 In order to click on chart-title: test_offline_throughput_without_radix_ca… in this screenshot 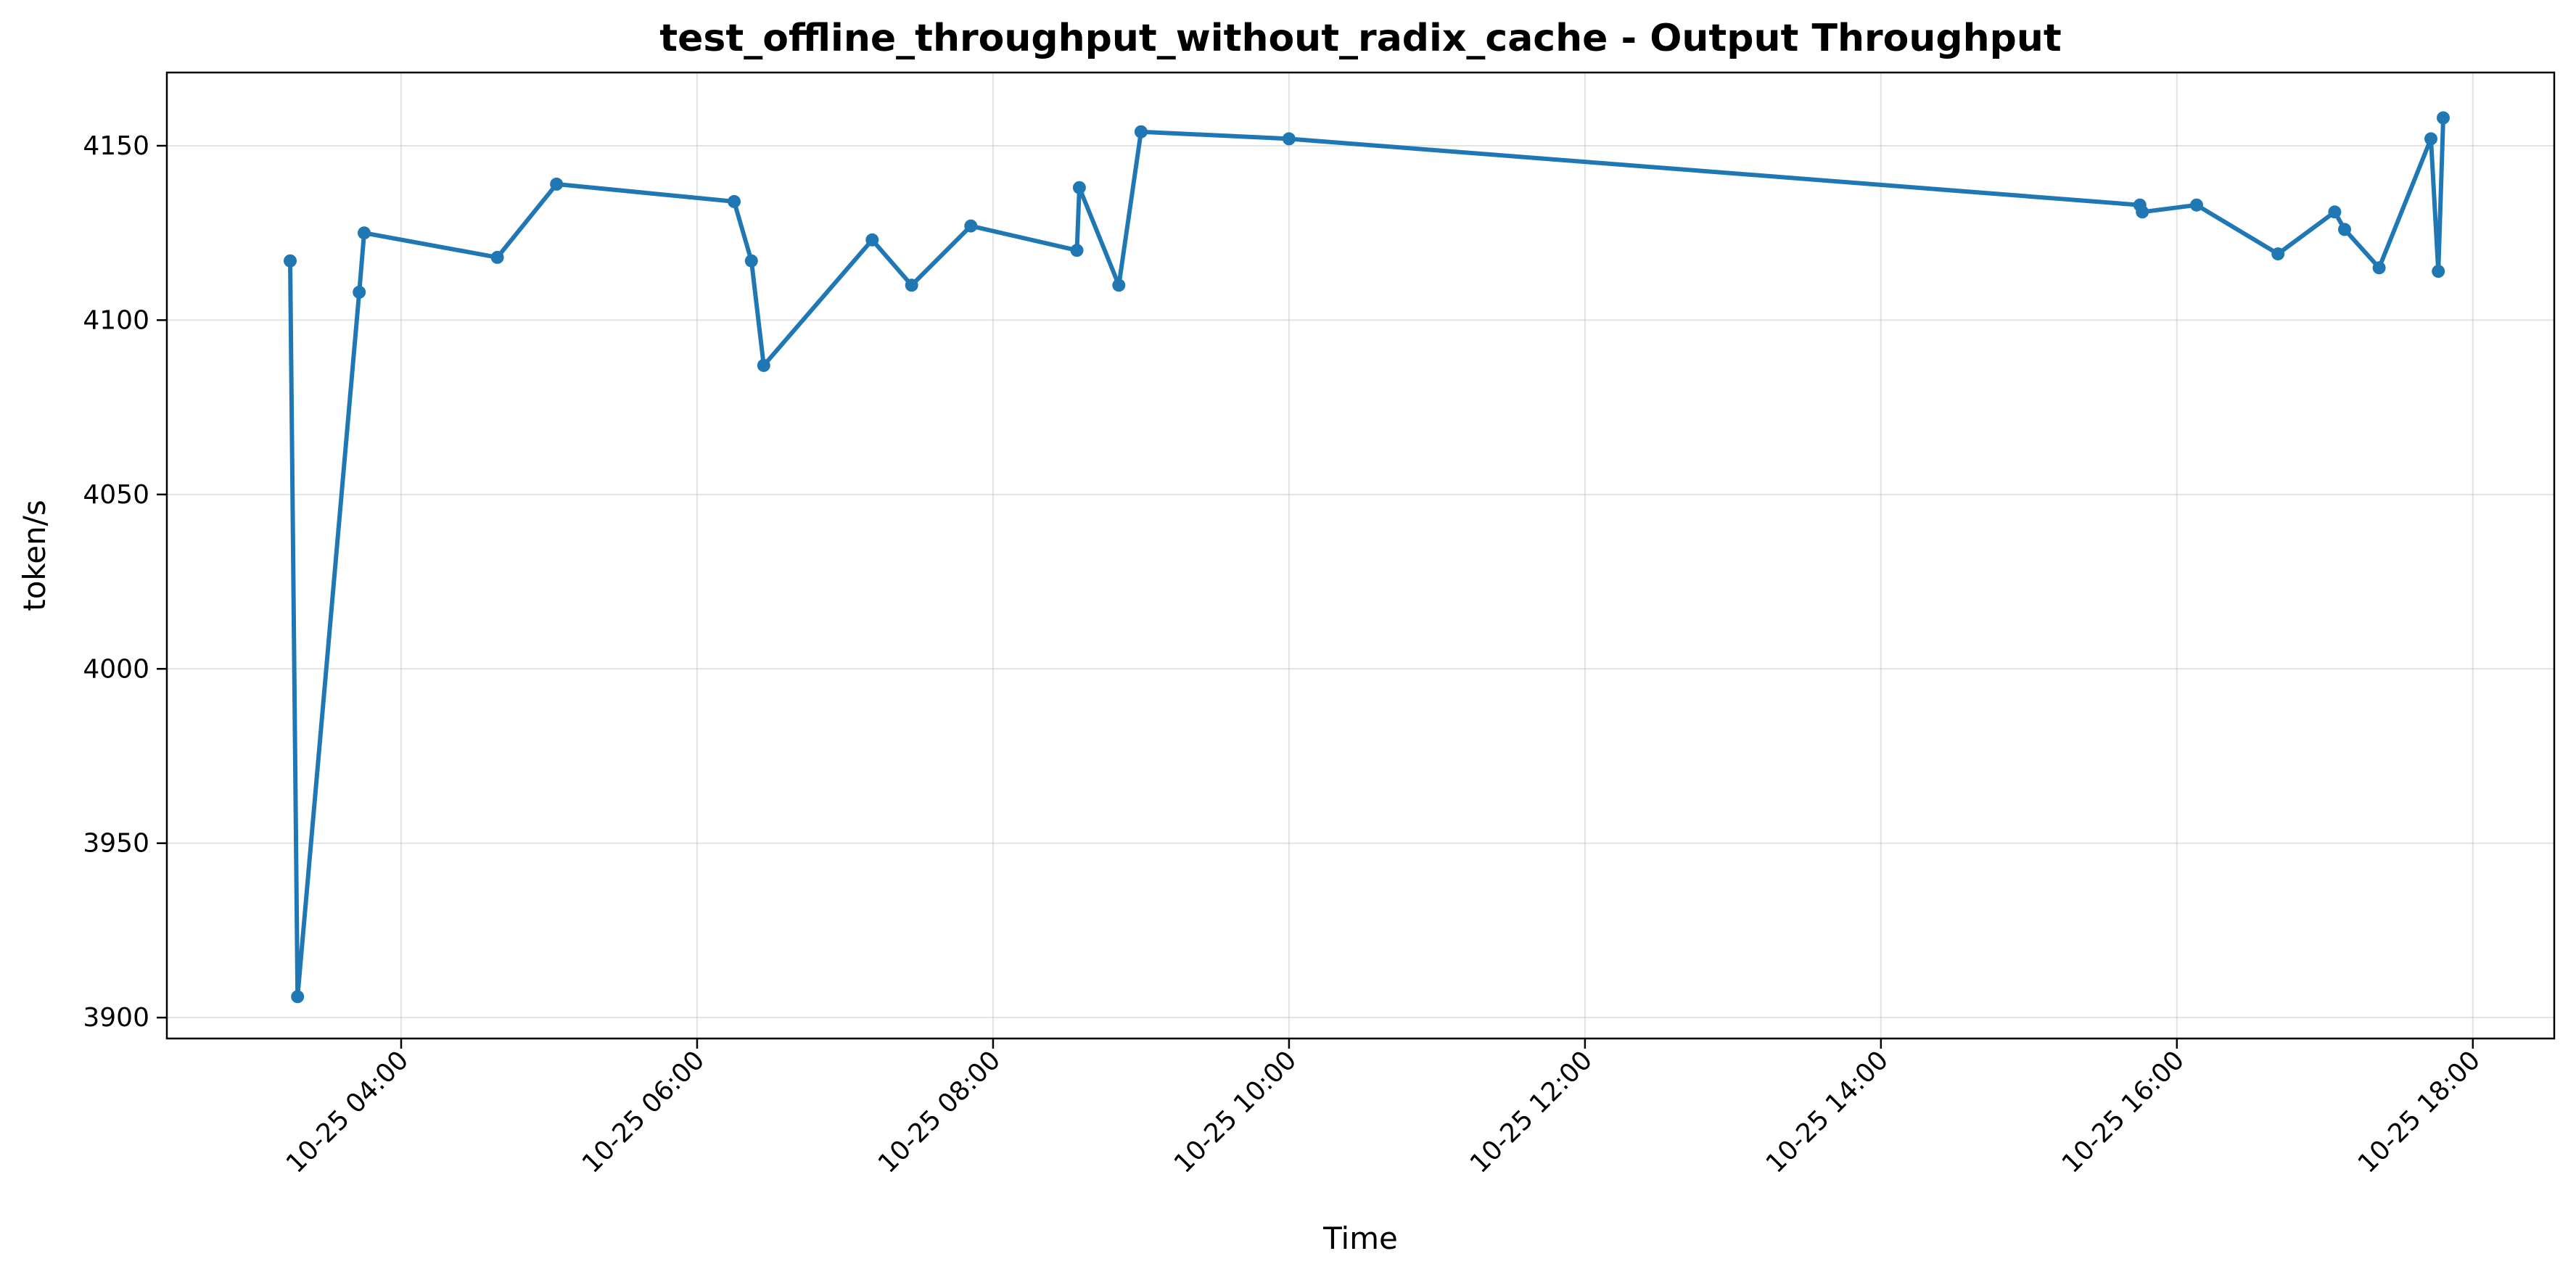, I will do `click(1360, 38)`.